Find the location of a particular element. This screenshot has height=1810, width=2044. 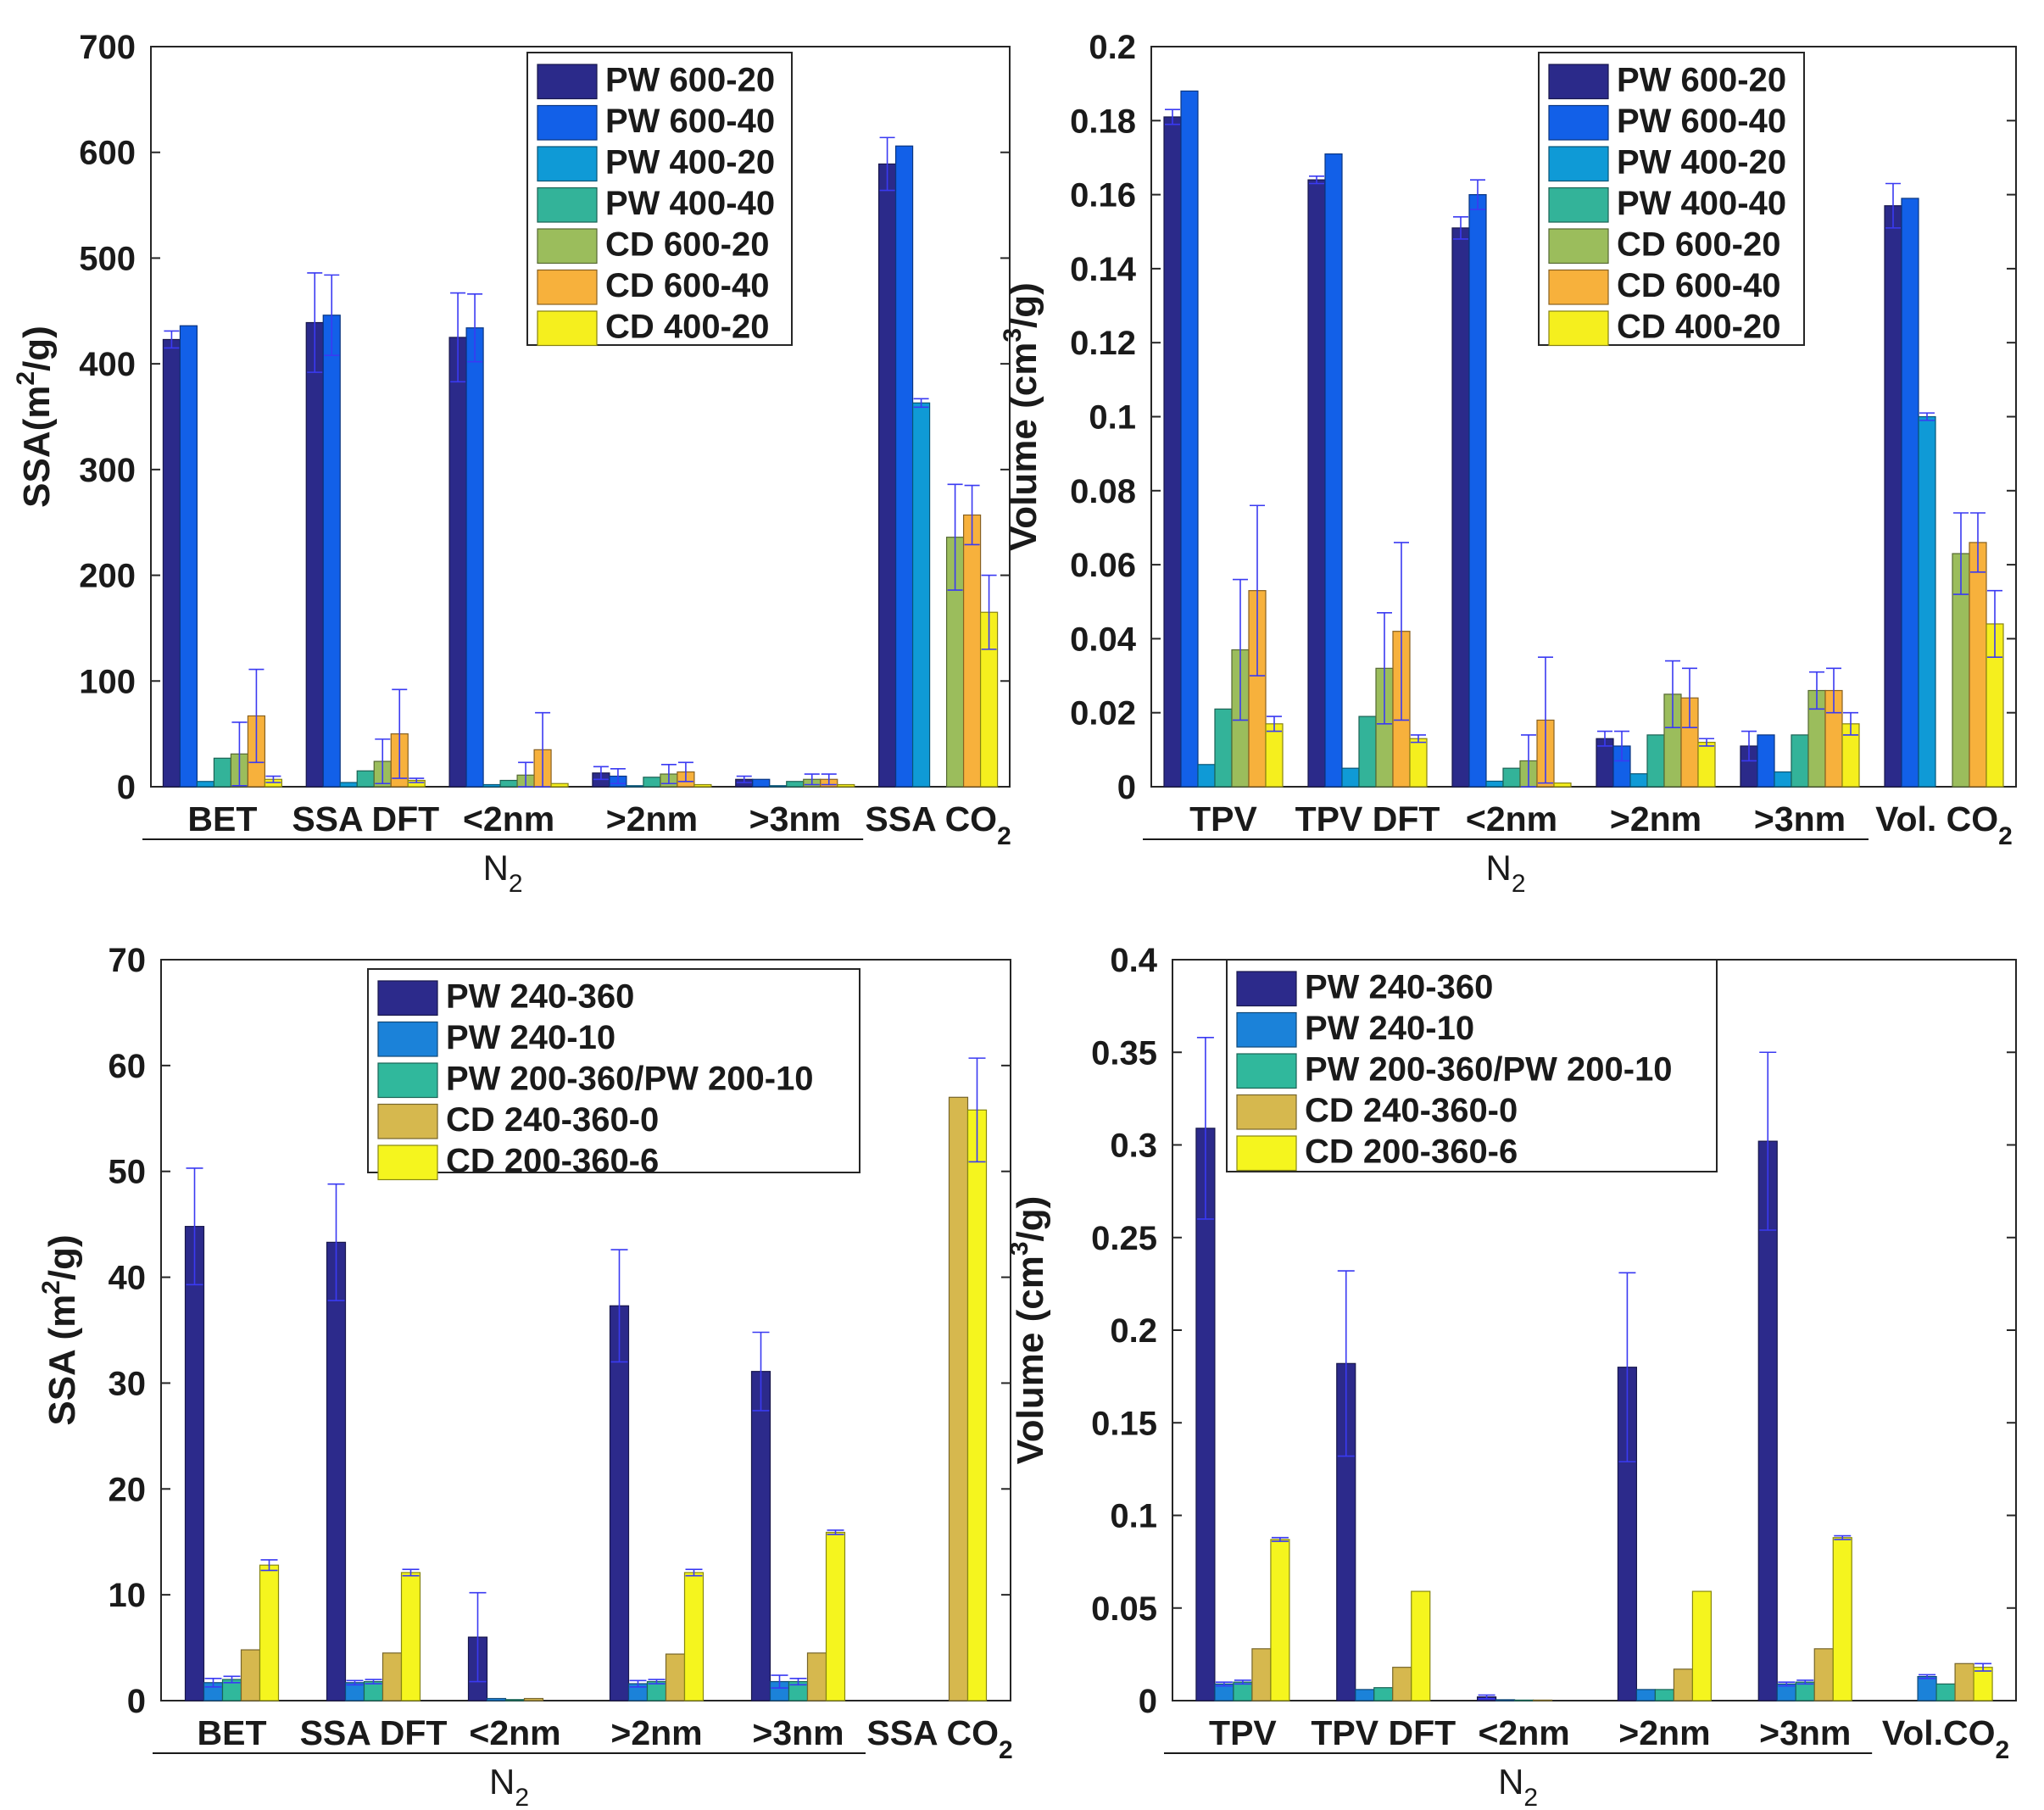

legend-label: CD 600-20 is located at coordinates (1698, 245).